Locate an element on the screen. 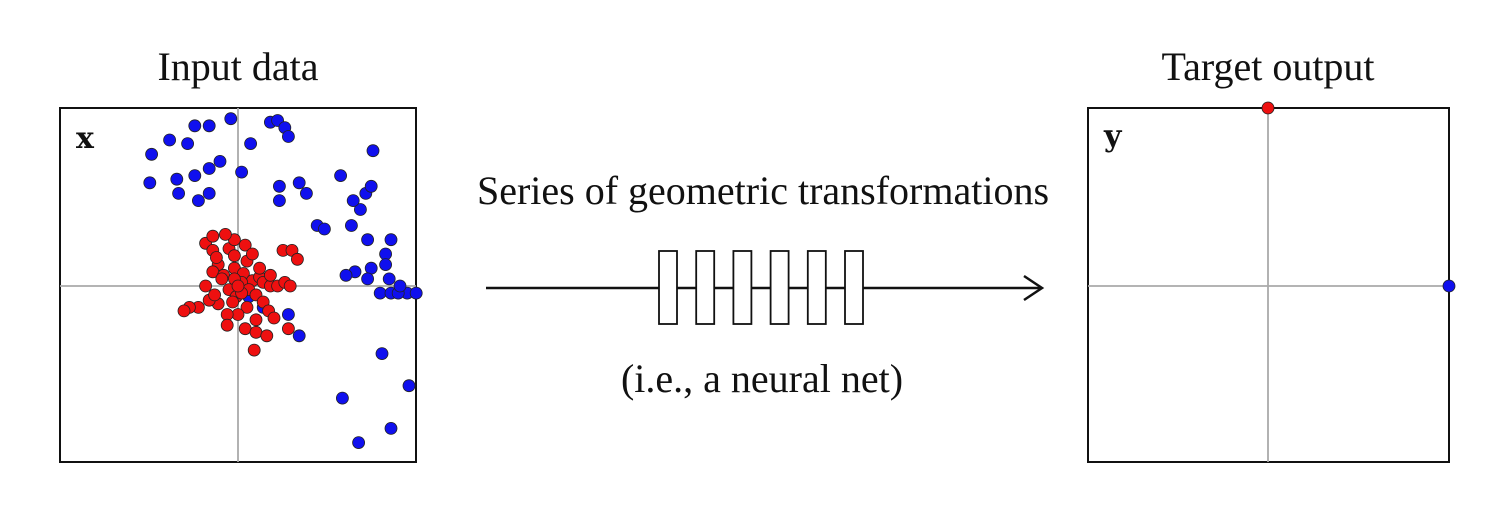 This screenshot has height=508, width=1496. arrow-head-icon is located at coordinates (1034, 288).